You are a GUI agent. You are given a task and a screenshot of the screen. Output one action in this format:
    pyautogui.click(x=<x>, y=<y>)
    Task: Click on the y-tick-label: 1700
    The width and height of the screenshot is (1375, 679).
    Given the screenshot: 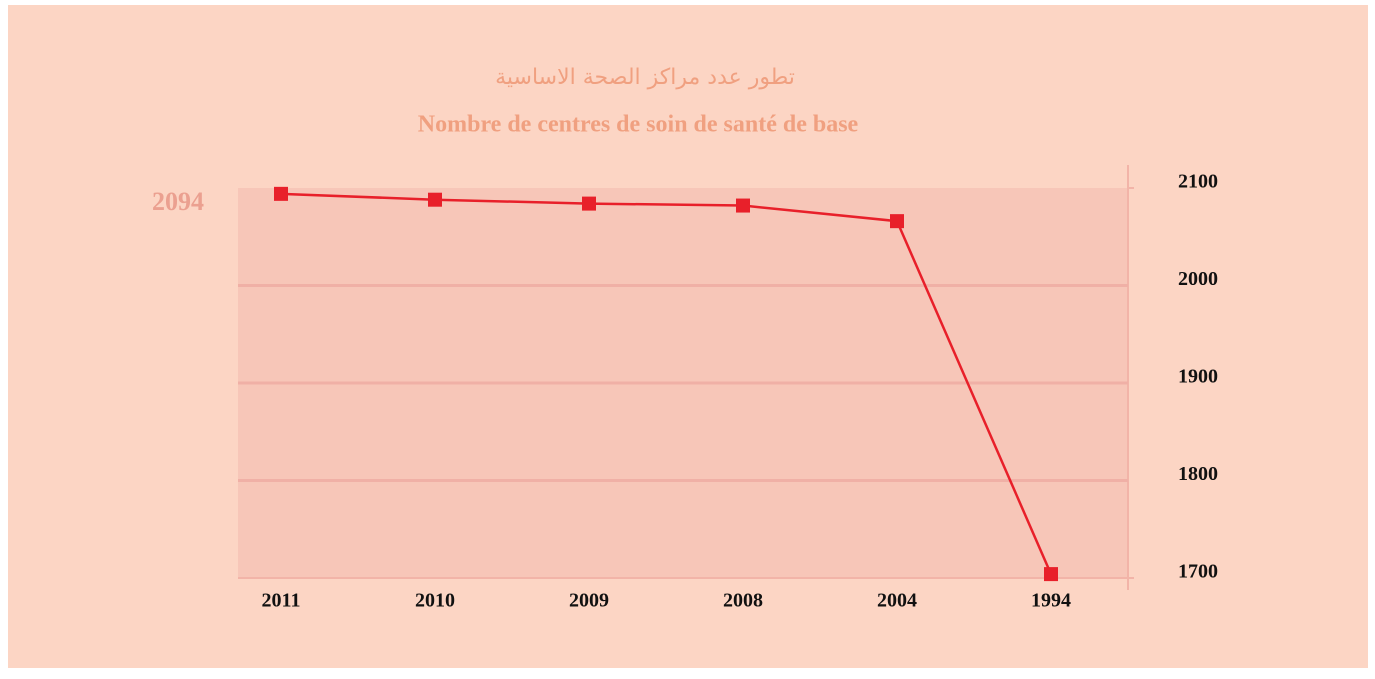 What is the action you would take?
    pyautogui.click(x=1198, y=572)
    